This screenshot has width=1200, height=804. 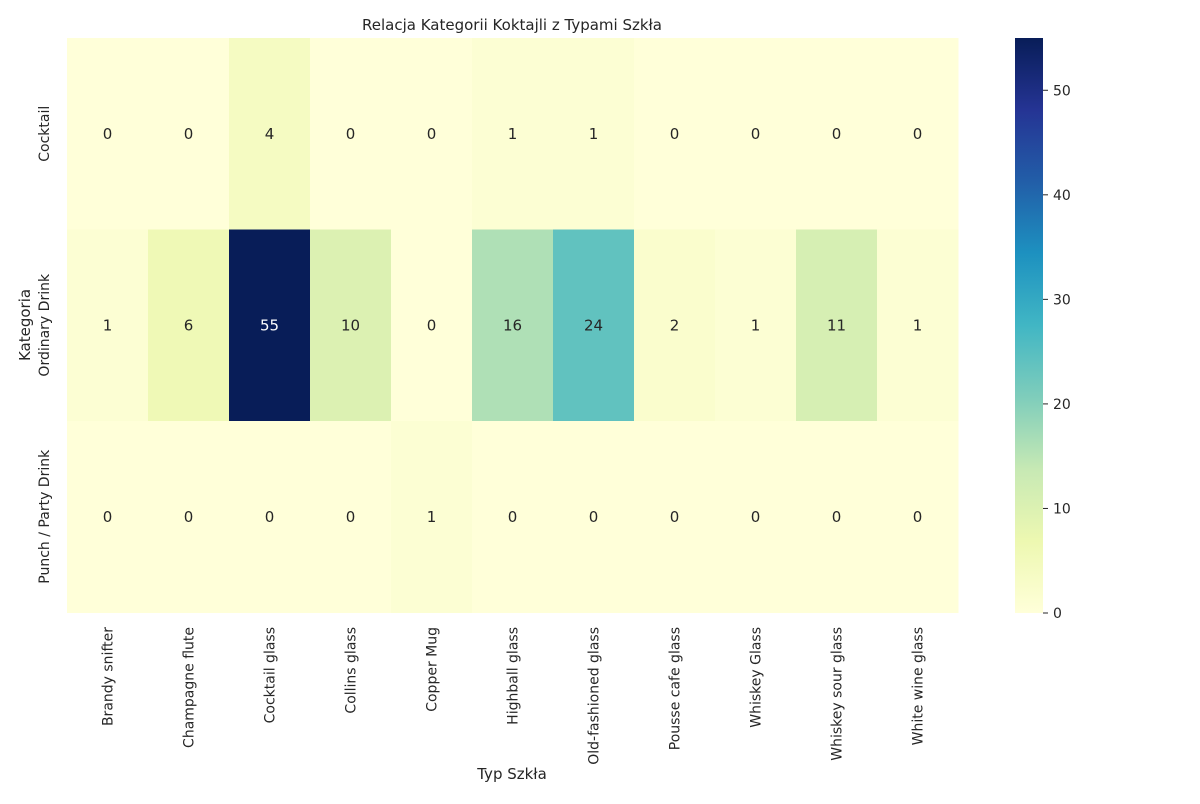 I want to click on colorbar, so click(x=1029, y=325).